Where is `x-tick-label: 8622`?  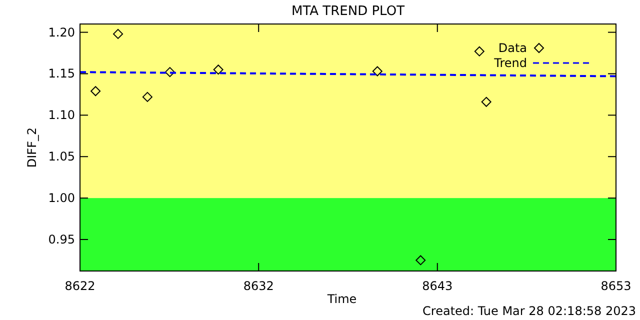
x-tick-label: 8622 is located at coordinates (80, 286).